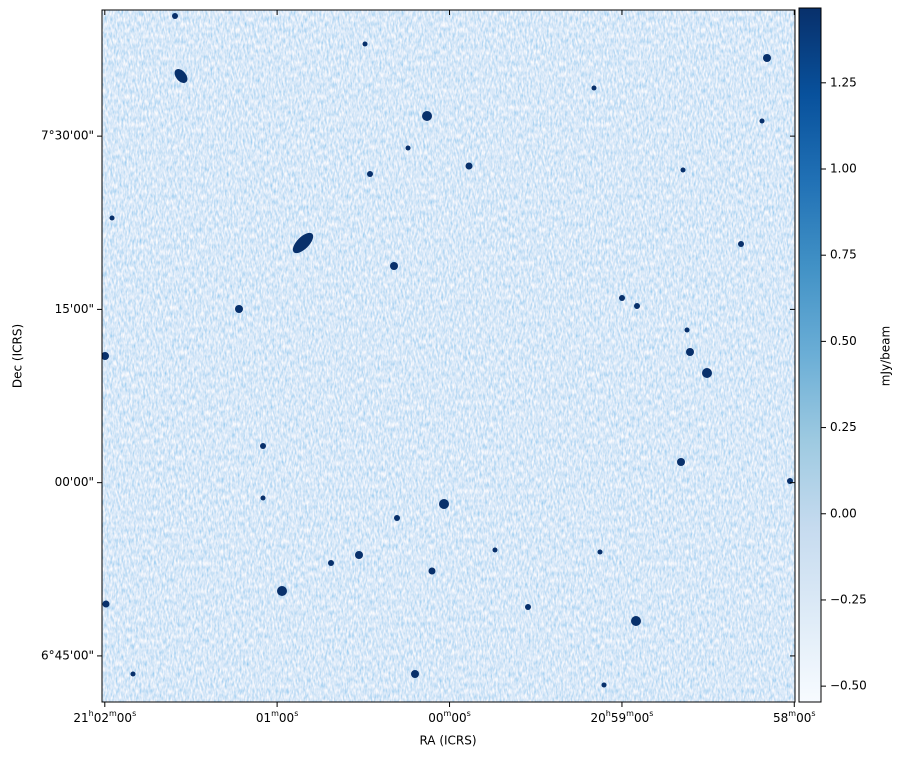 This screenshot has width=902, height=757. Describe the element at coordinates (843, 82) in the screenshot. I see `colorbar-tick-label: 1.25` at that location.